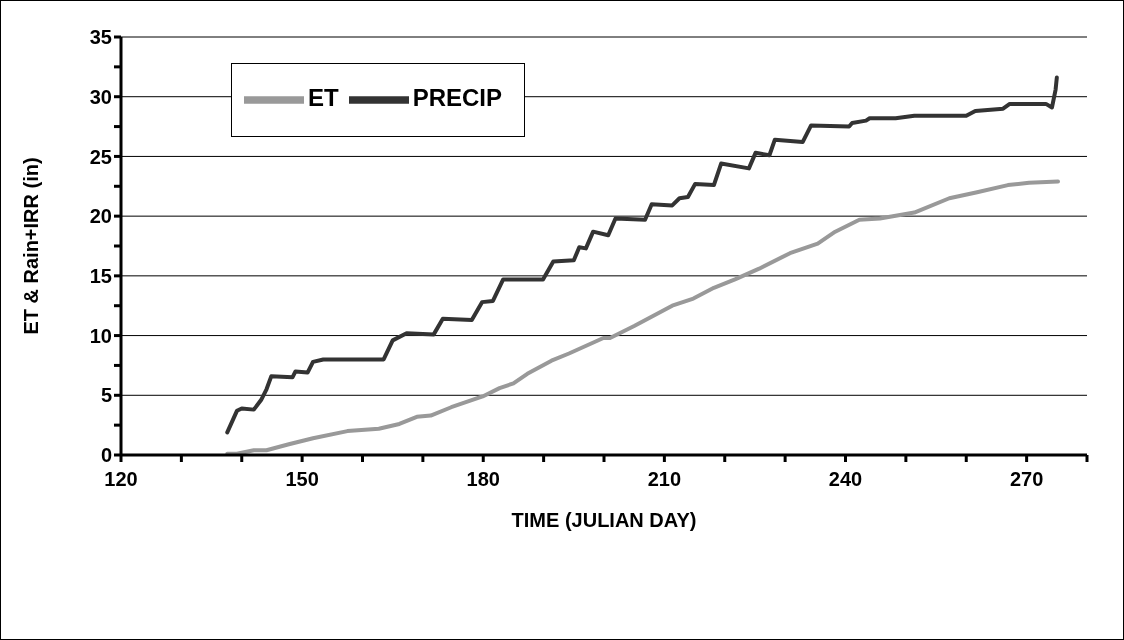  What do you see at coordinates (302, 479) in the screenshot?
I see `x-tick-label: 150` at bounding box center [302, 479].